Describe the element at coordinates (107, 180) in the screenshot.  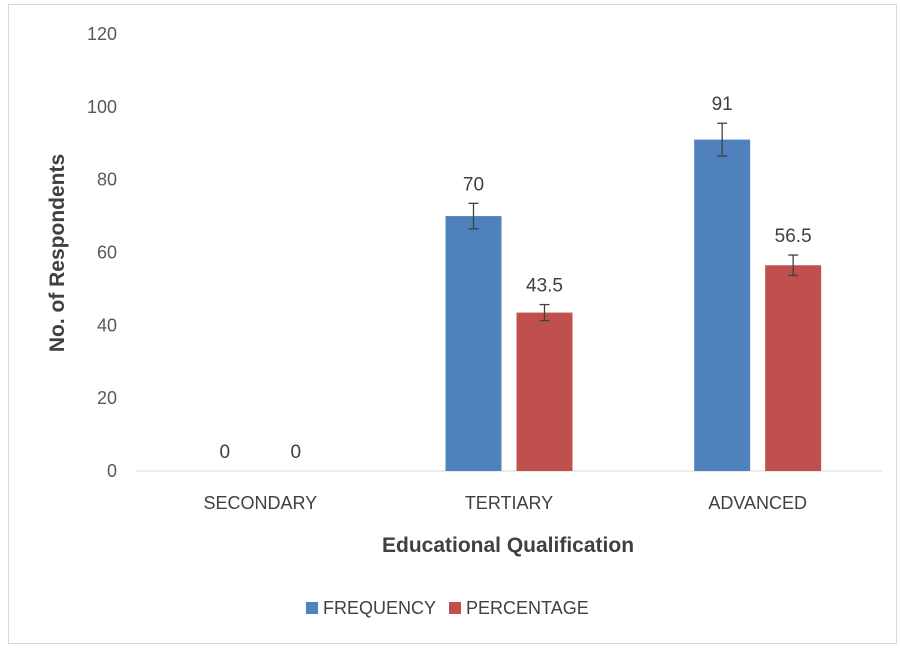
I see `y-tick-label: 80` at that location.